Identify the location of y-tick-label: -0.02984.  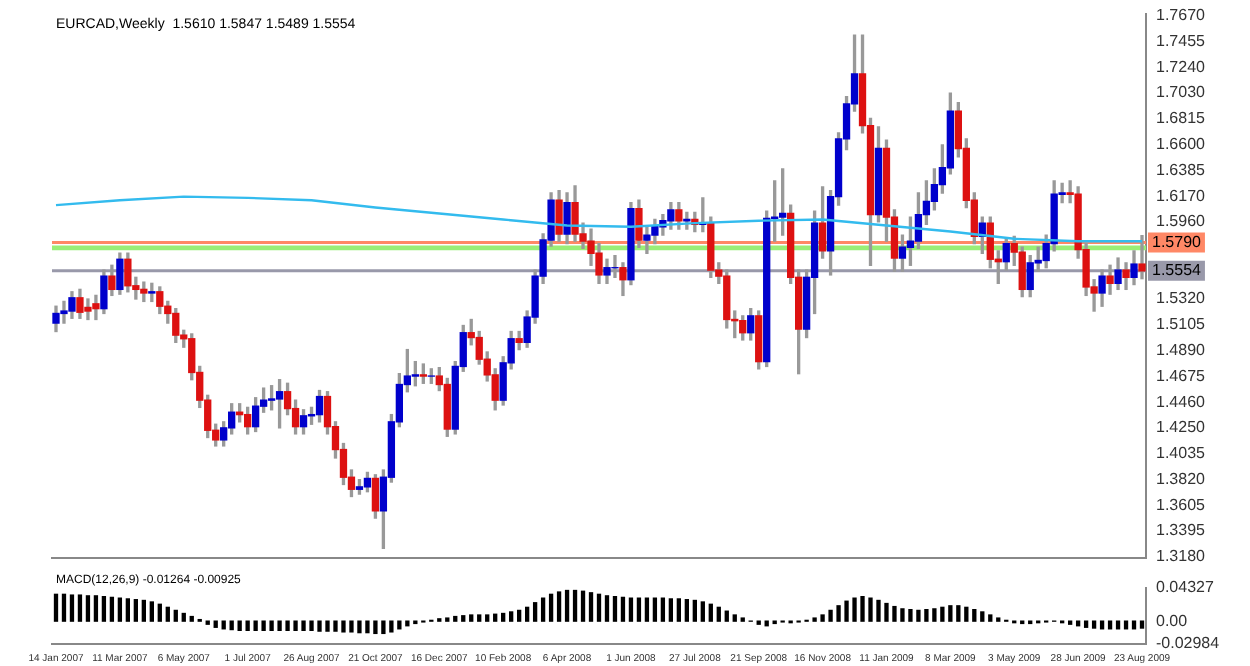
(1188, 643).